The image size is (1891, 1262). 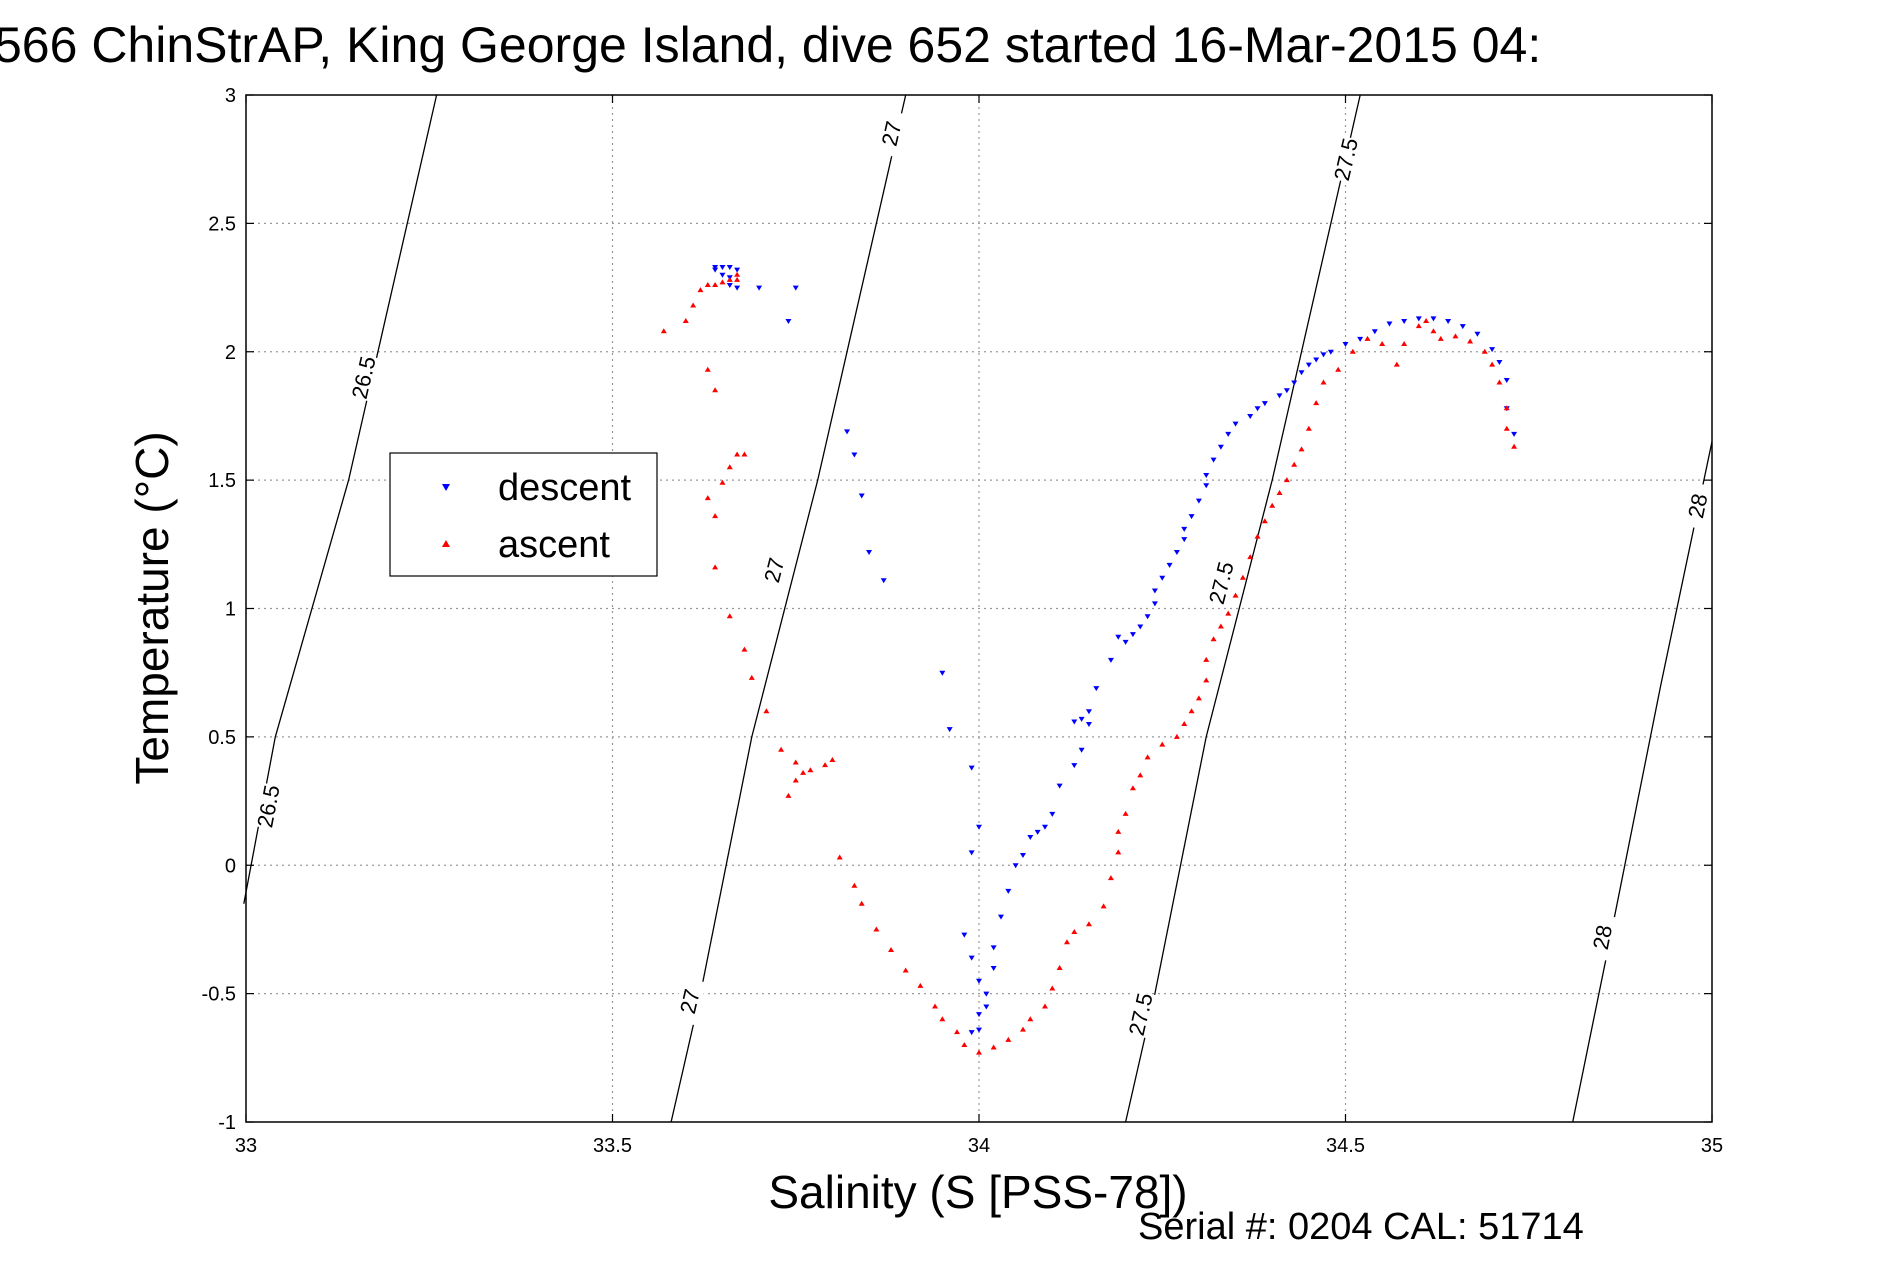 I want to click on x-tick-label: 33, so click(x=246, y=1146).